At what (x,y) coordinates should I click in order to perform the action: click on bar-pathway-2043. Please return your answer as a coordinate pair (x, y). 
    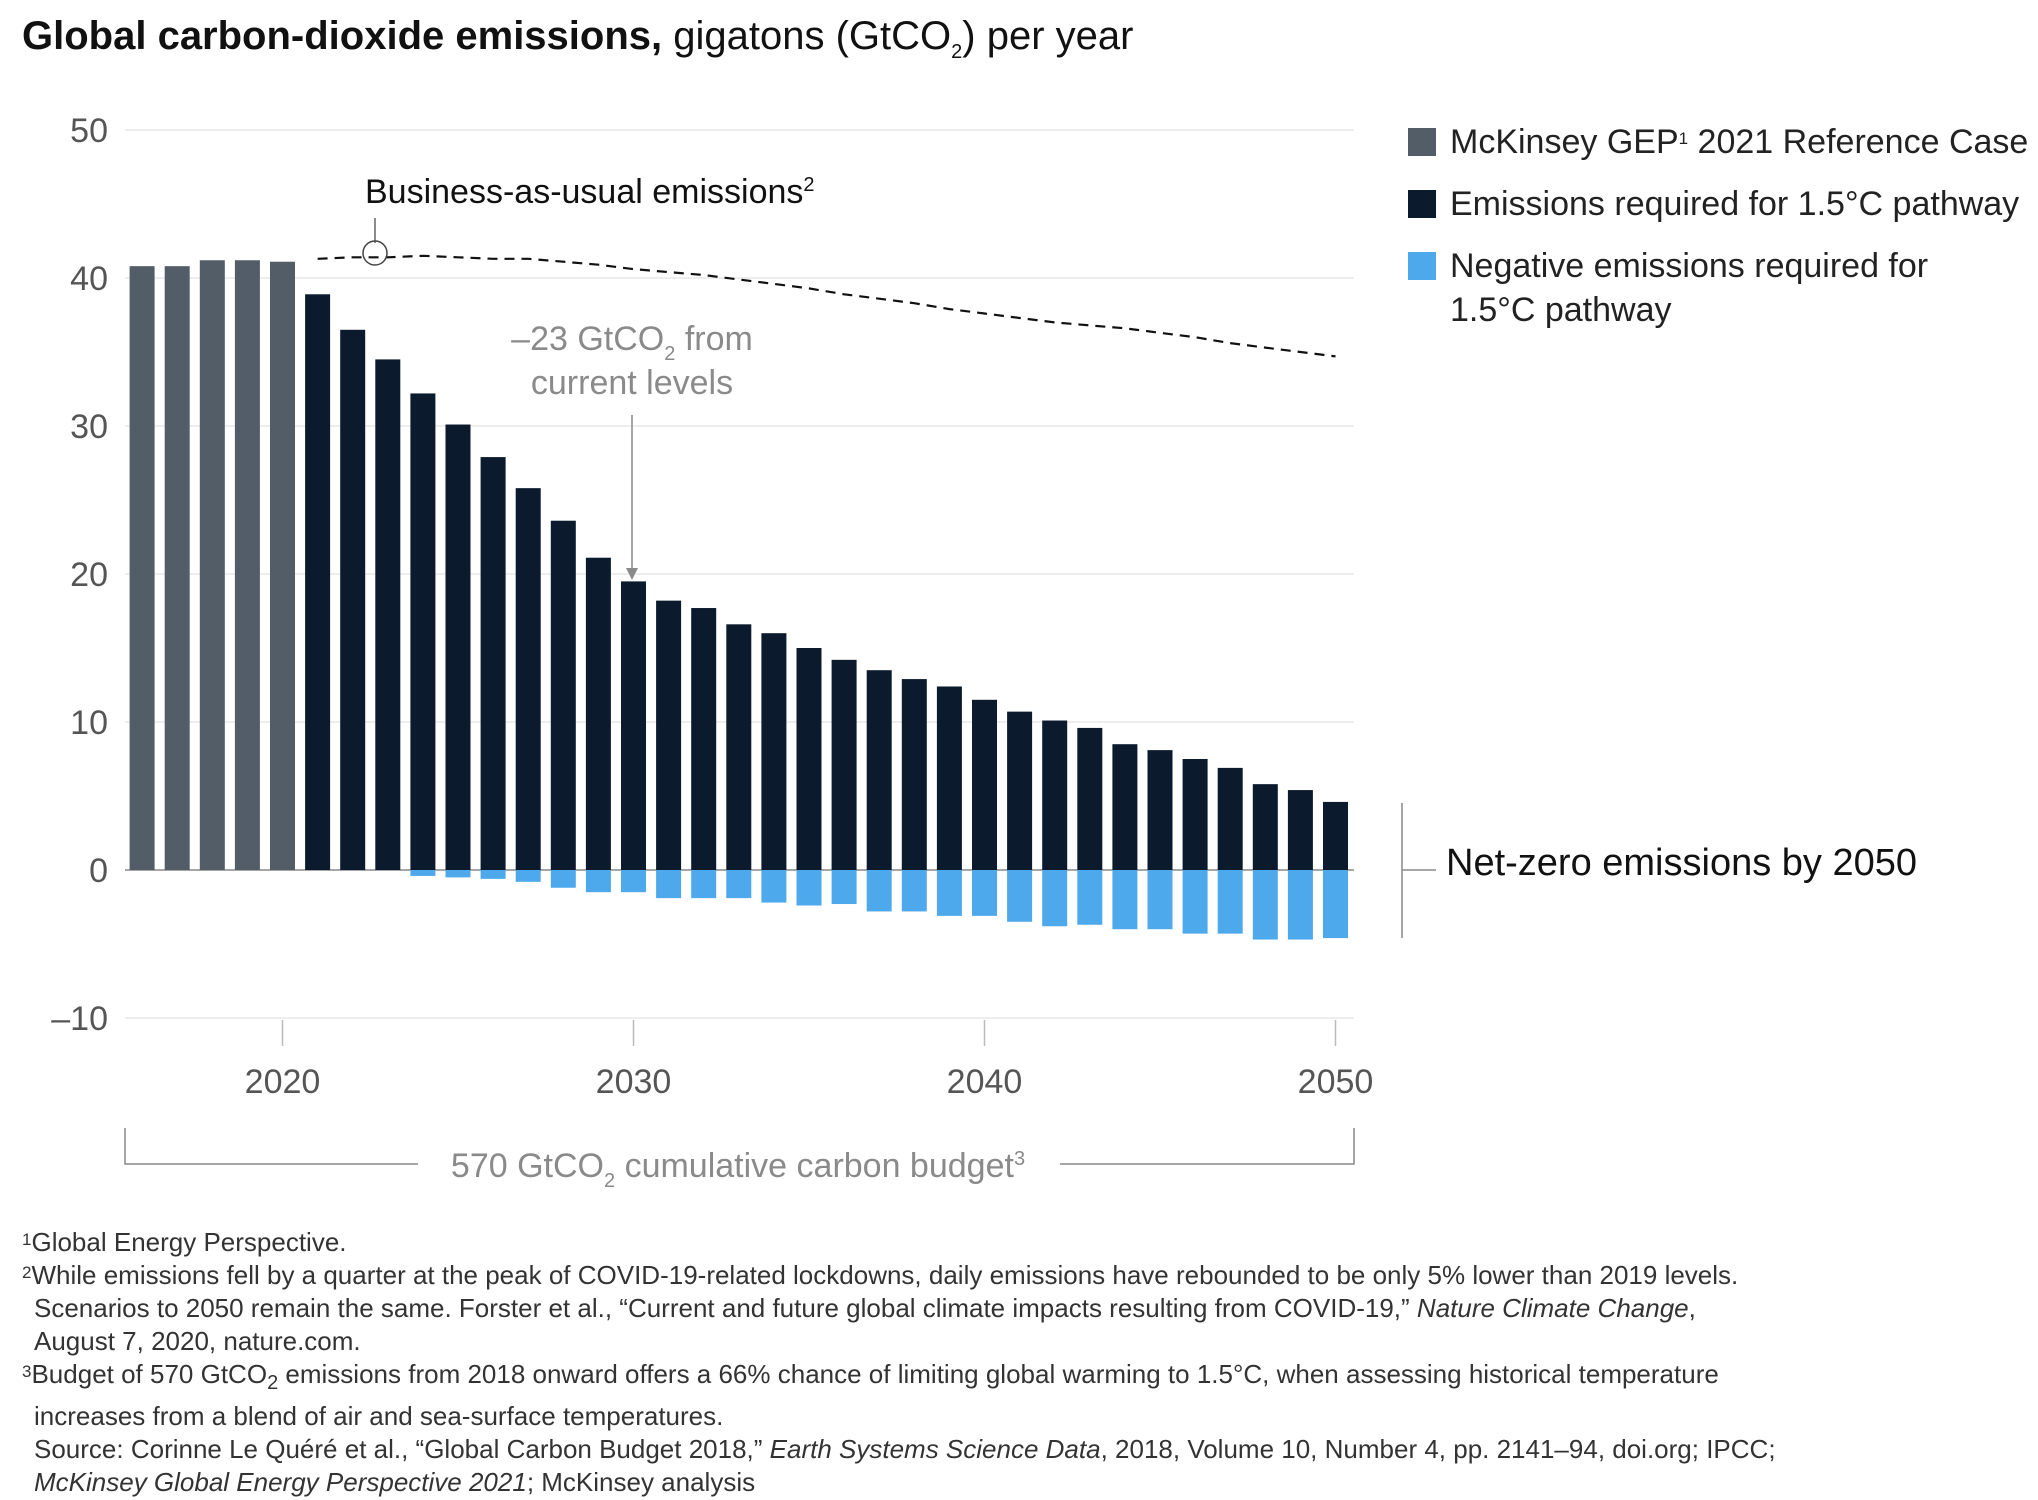
    Looking at the image, I should click on (1090, 798).